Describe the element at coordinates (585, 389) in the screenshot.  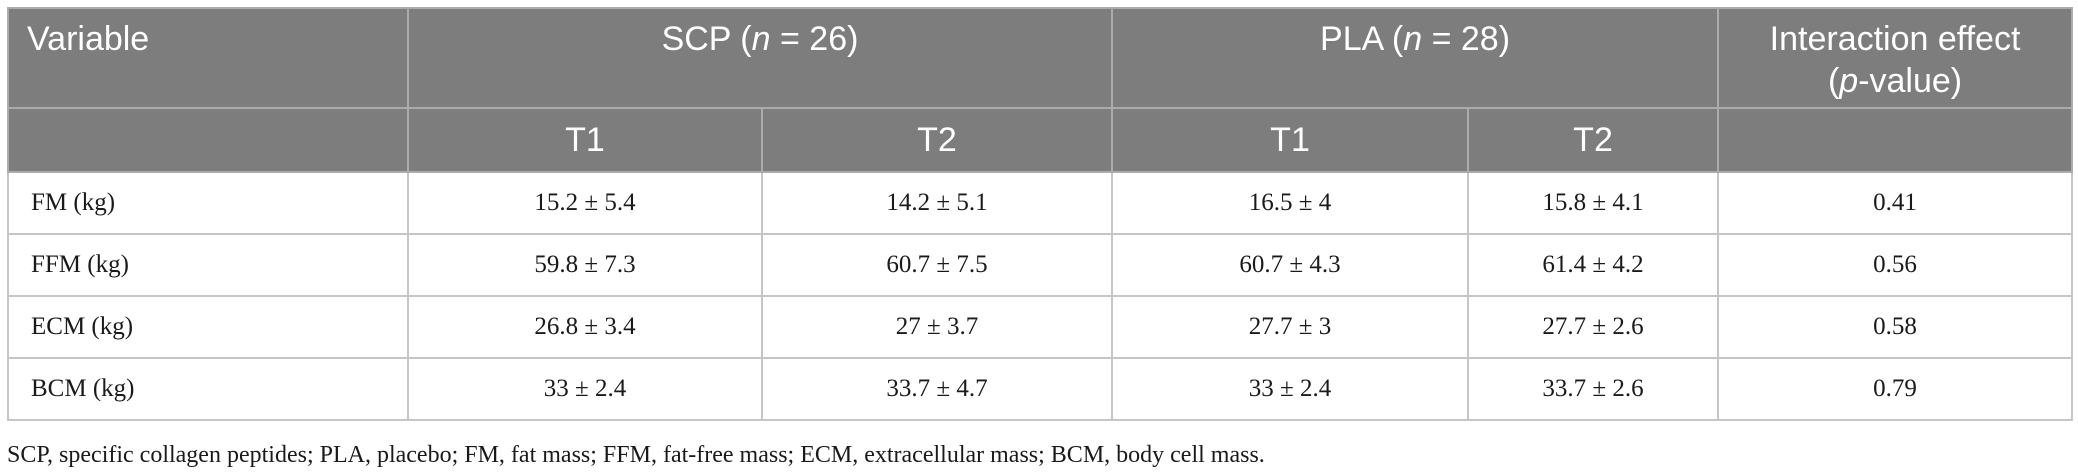
I see `cell-scp-t1: 33 ± 2.4` at that location.